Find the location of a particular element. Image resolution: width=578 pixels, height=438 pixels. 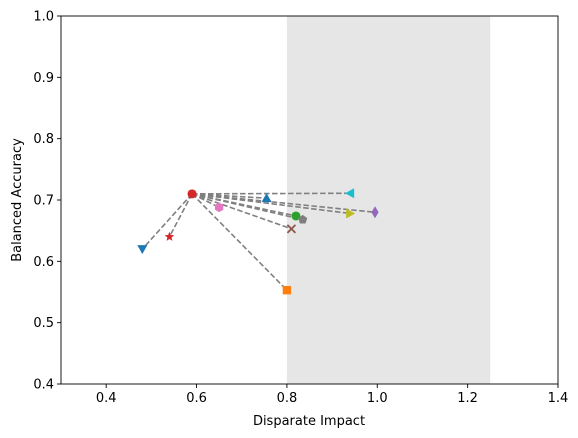

data-point-4-thin-diamond is located at coordinates (375, 212).